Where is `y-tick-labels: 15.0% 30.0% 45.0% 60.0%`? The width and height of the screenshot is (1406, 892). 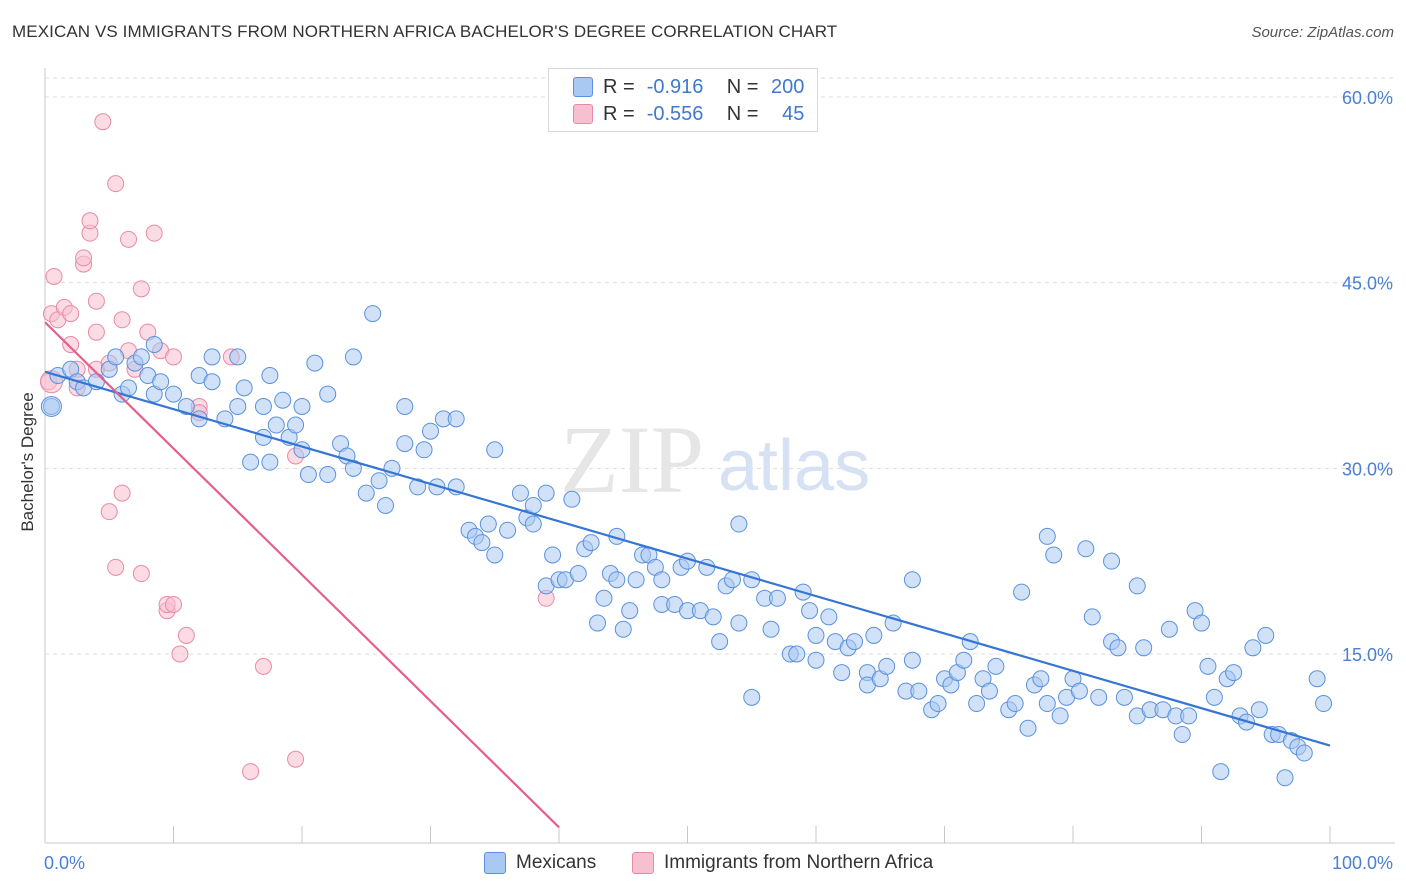 y-tick-labels: 15.0% 30.0% 45.0% 60.0% is located at coordinates (1367, 376).